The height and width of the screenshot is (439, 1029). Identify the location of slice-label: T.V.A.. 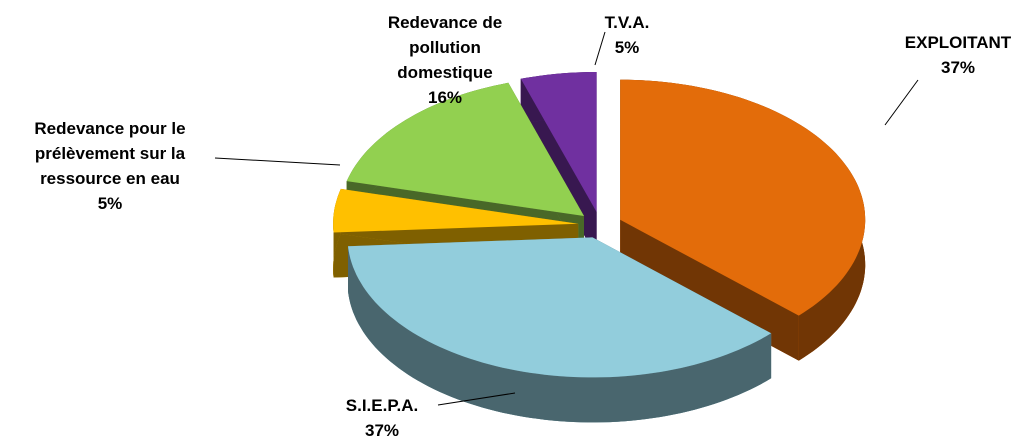
(627, 22).